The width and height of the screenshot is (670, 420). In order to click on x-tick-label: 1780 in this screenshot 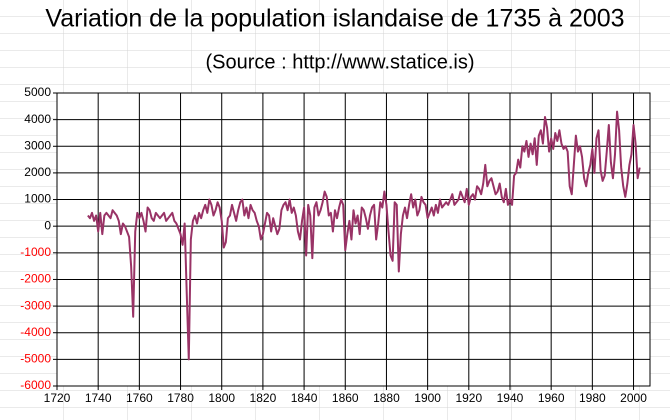, I will do `click(180, 398)`.